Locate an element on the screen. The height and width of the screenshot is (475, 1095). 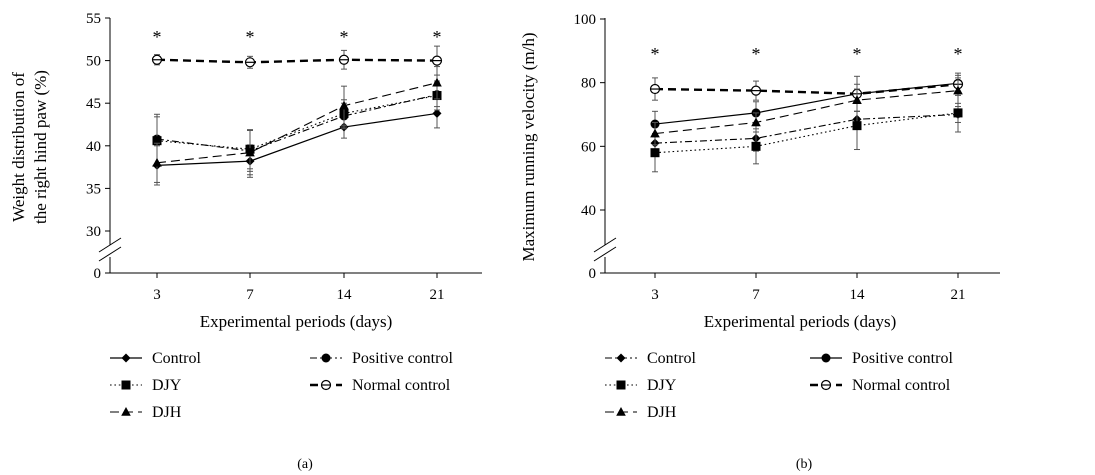
chart-0-series-control is located at coordinates (297, 142).